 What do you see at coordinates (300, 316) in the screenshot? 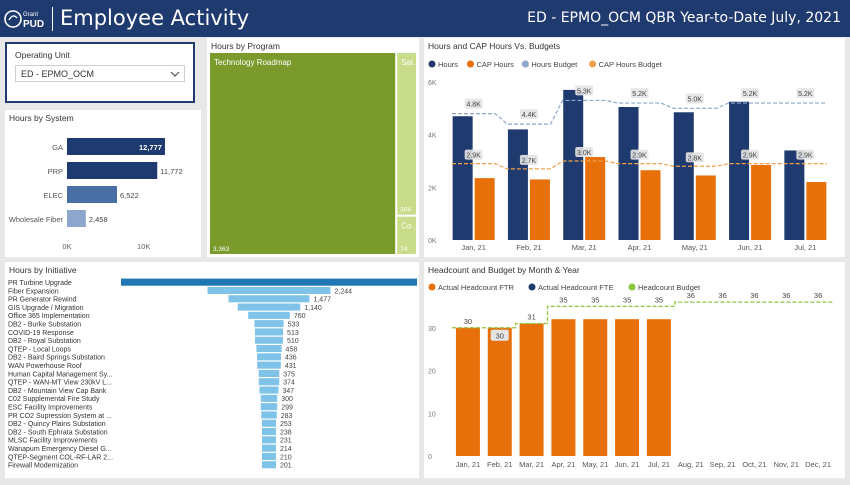
I see `initiative-data-label: 760` at bounding box center [300, 316].